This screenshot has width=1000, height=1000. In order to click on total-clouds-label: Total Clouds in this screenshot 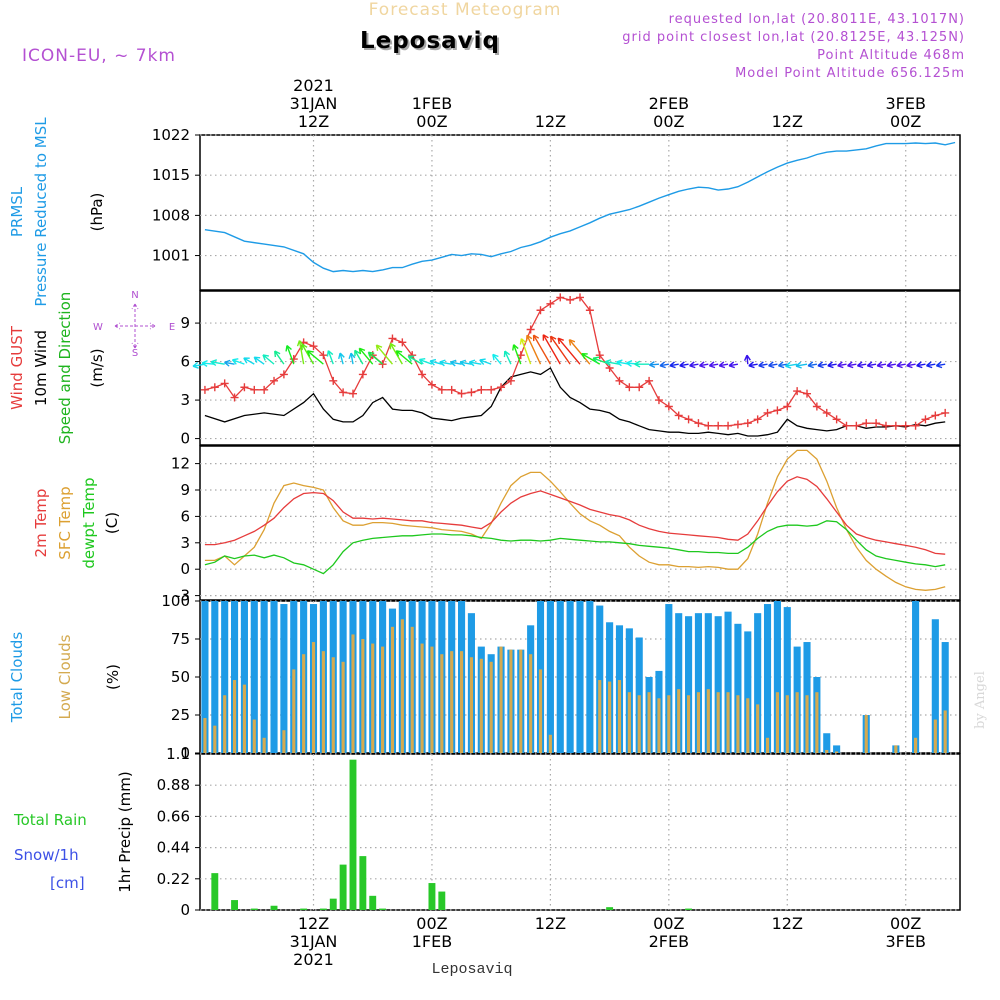, I will do `click(17, 678)`.